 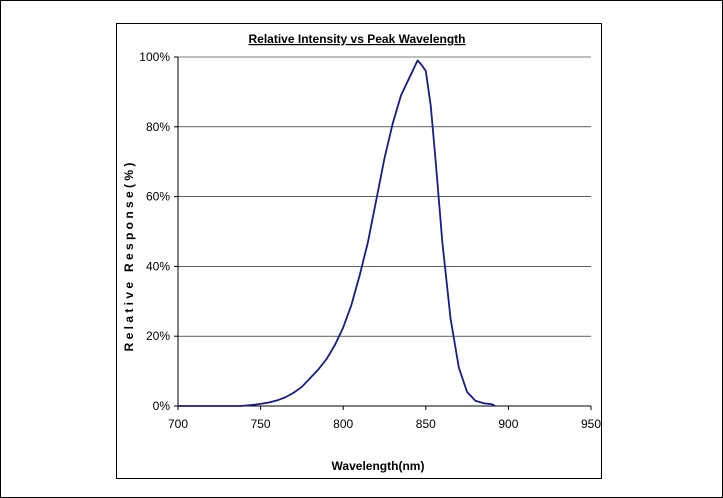 What do you see at coordinates (129, 257) in the screenshot?
I see `y-axis-title: R e l a t i v e R e s p o n s e ( % )` at bounding box center [129, 257].